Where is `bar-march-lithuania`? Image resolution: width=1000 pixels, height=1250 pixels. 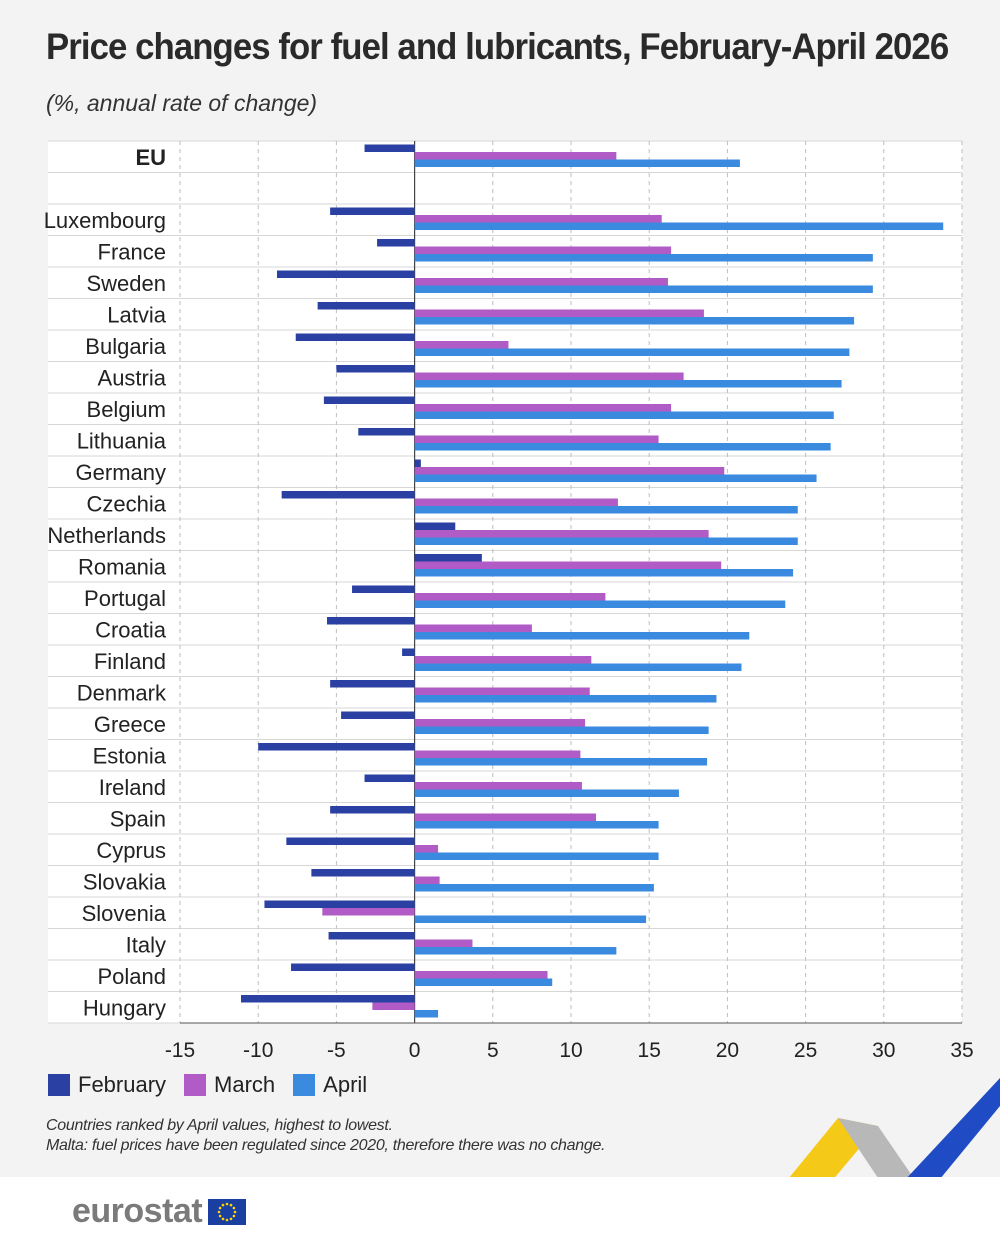
bar-march-lithuania is located at coordinates (536, 439).